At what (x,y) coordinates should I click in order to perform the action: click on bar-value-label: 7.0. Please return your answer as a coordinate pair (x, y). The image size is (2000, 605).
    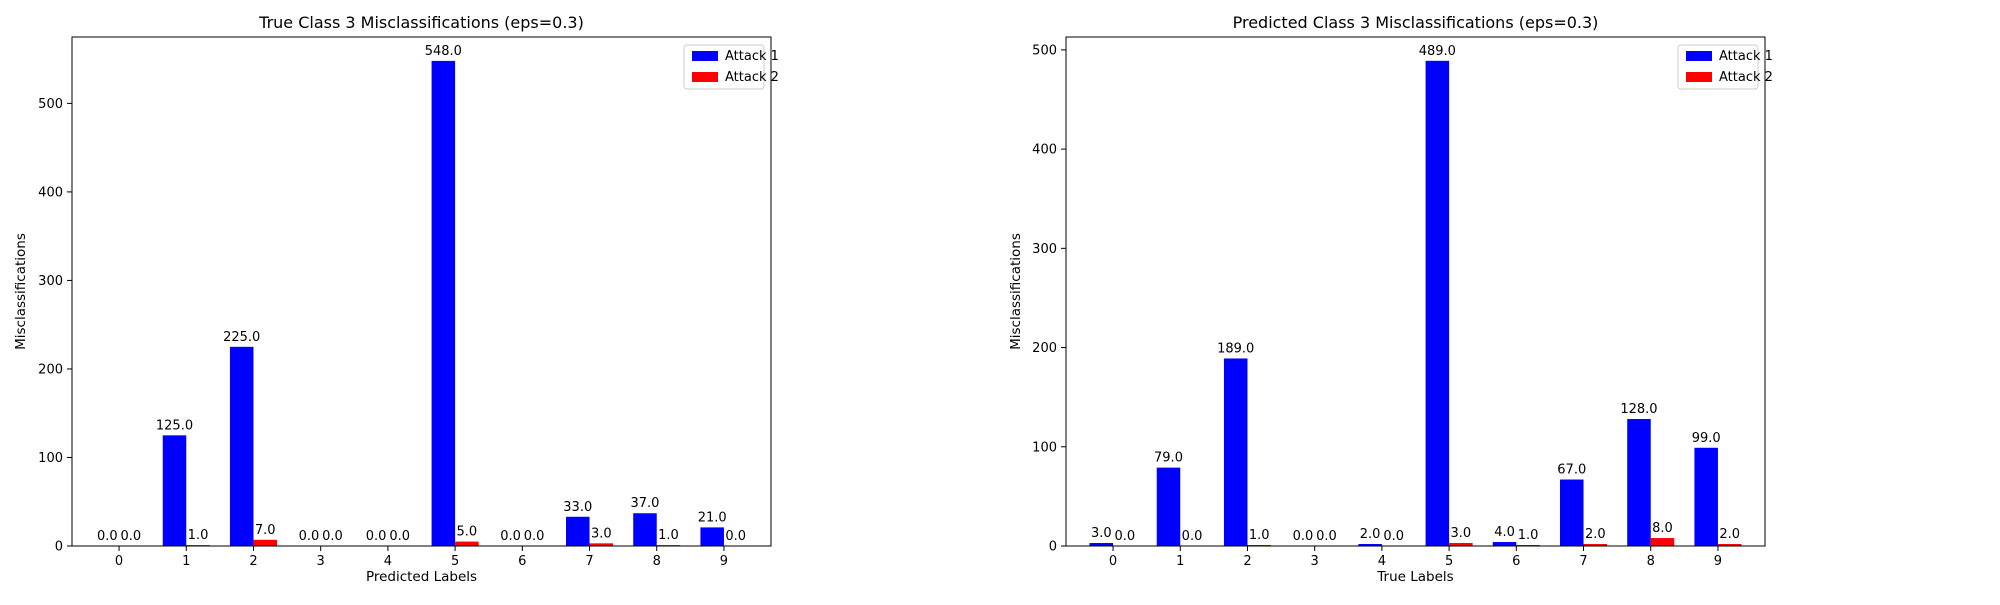
    Looking at the image, I should click on (265, 530).